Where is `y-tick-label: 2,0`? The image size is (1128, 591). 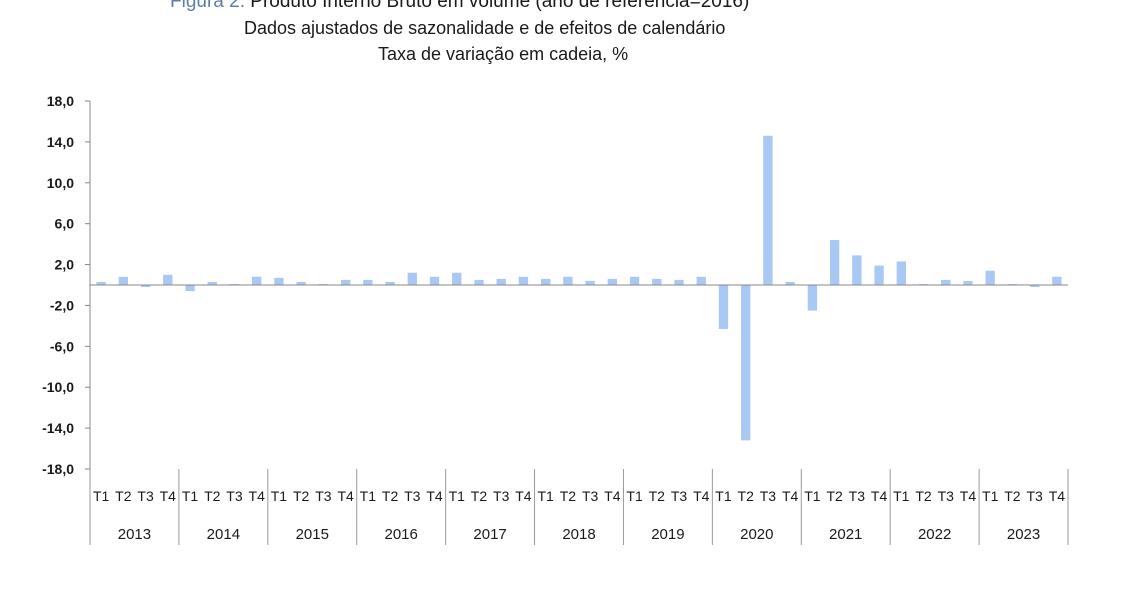 y-tick-label: 2,0 is located at coordinates (65, 265).